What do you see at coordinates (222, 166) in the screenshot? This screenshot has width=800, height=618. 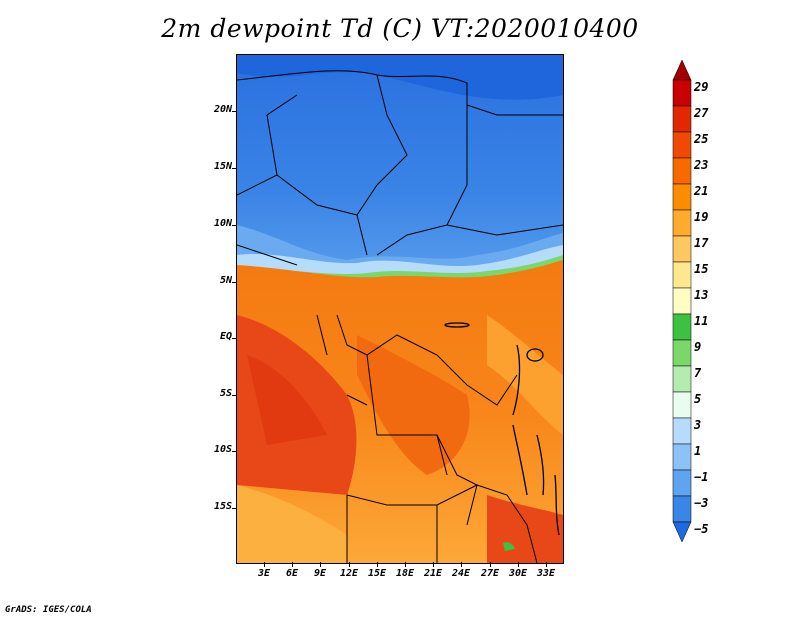 I see `lat-label-15n: 15N` at bounding box center [222, 166].